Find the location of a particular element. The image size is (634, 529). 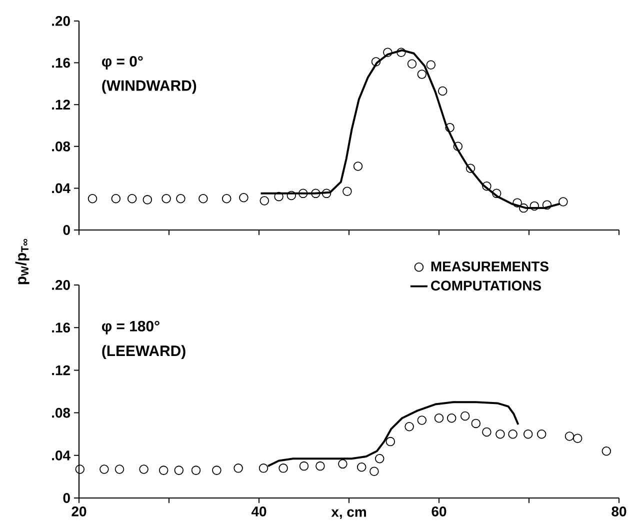

annotation: (LEEWARD) is located at coordinates (144, 352).